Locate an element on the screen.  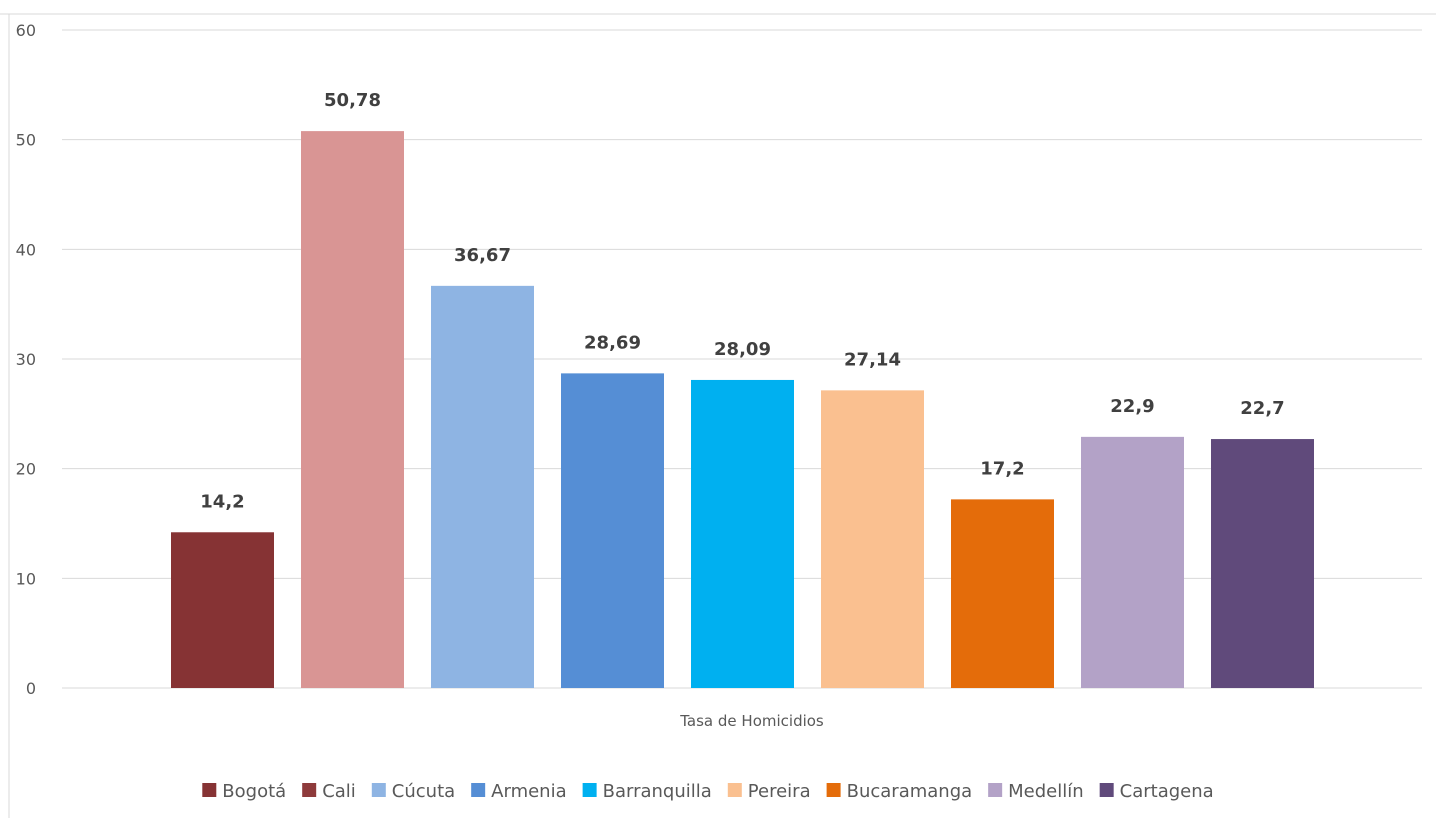
data-label-barranquilla: 28,09 is located at coordinates (742, 349).